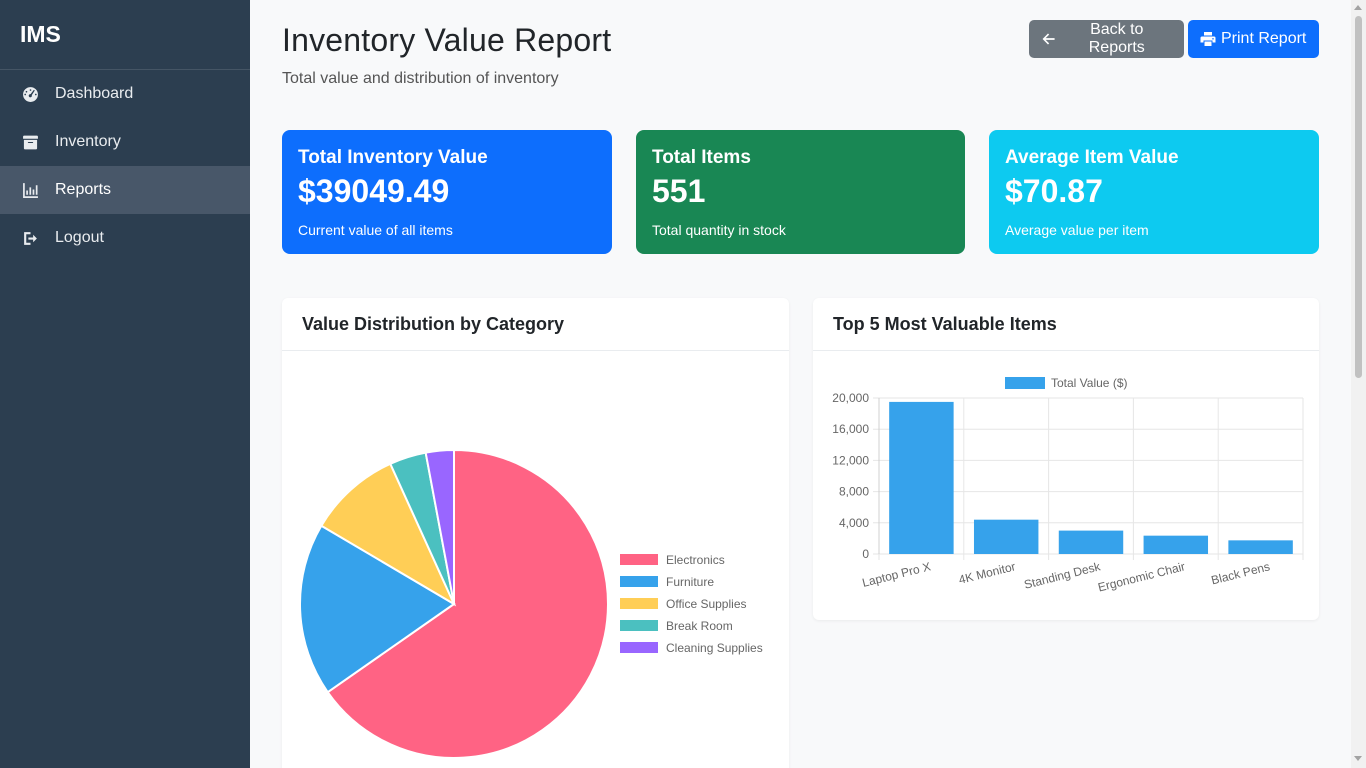 The image size is (1366, 768). Describe the element at coordinates (1048, 39) in the screenshot. I see `arrow-left-icon` at that location.